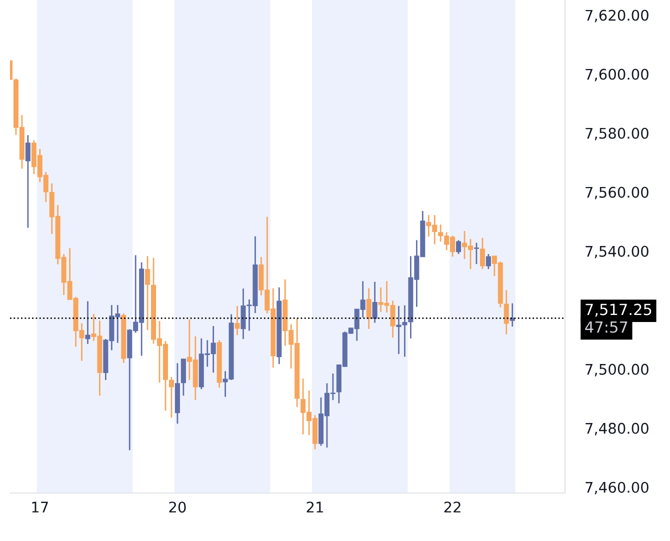  What do you see at coordinates (177, 507) in the screenshot?
I see `x-tick-label: 20` at bounding box center [177, 507].